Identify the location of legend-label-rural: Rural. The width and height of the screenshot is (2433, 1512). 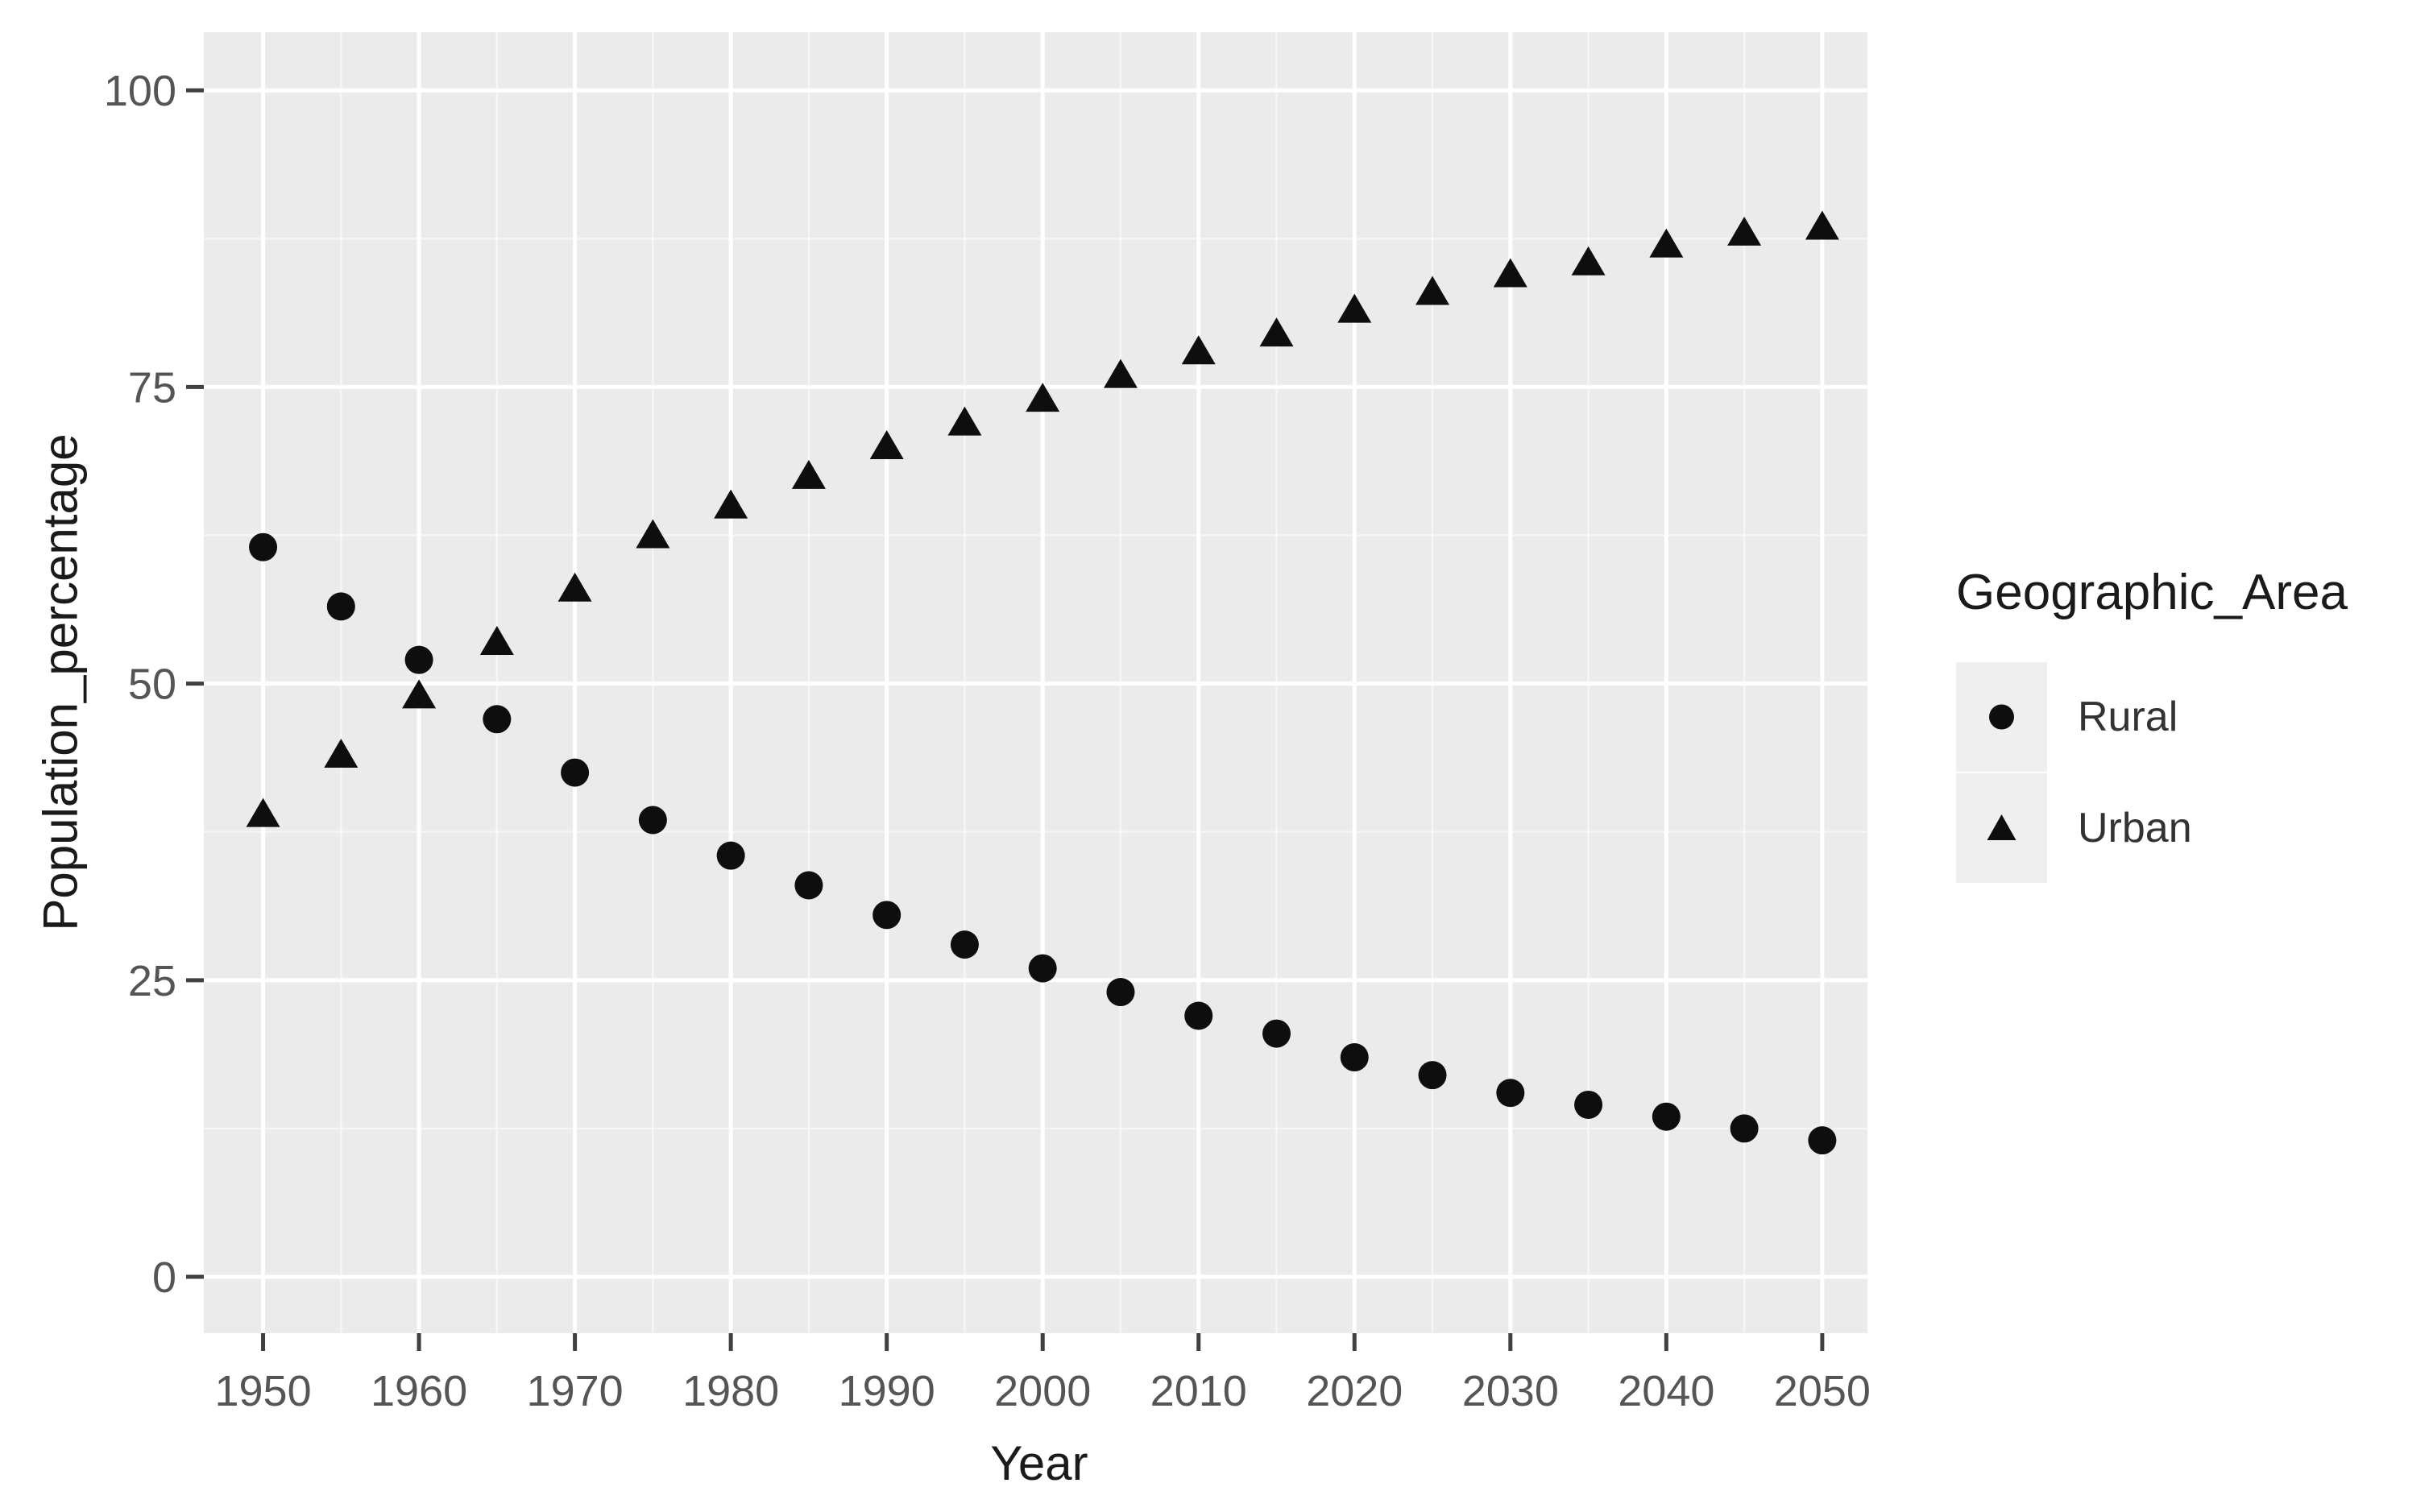
(2128, 717).